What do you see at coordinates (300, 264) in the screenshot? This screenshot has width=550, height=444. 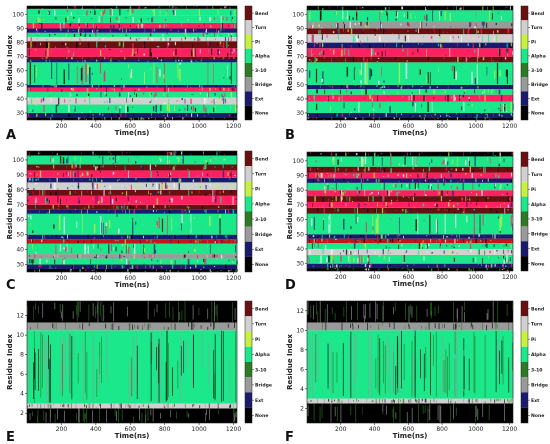 I see `y-tick-label: 30` at bounding box center [300, 264].